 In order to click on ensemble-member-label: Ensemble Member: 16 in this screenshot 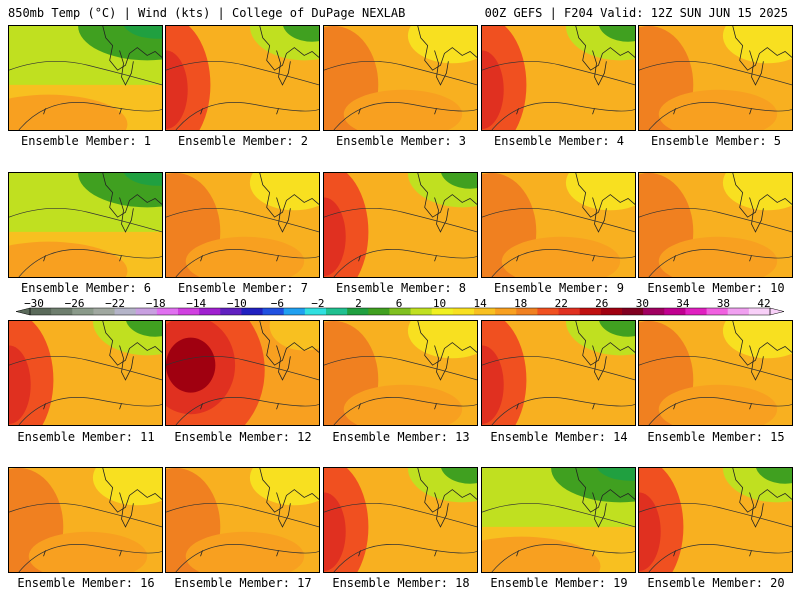, I will do `click(86, 583)`.